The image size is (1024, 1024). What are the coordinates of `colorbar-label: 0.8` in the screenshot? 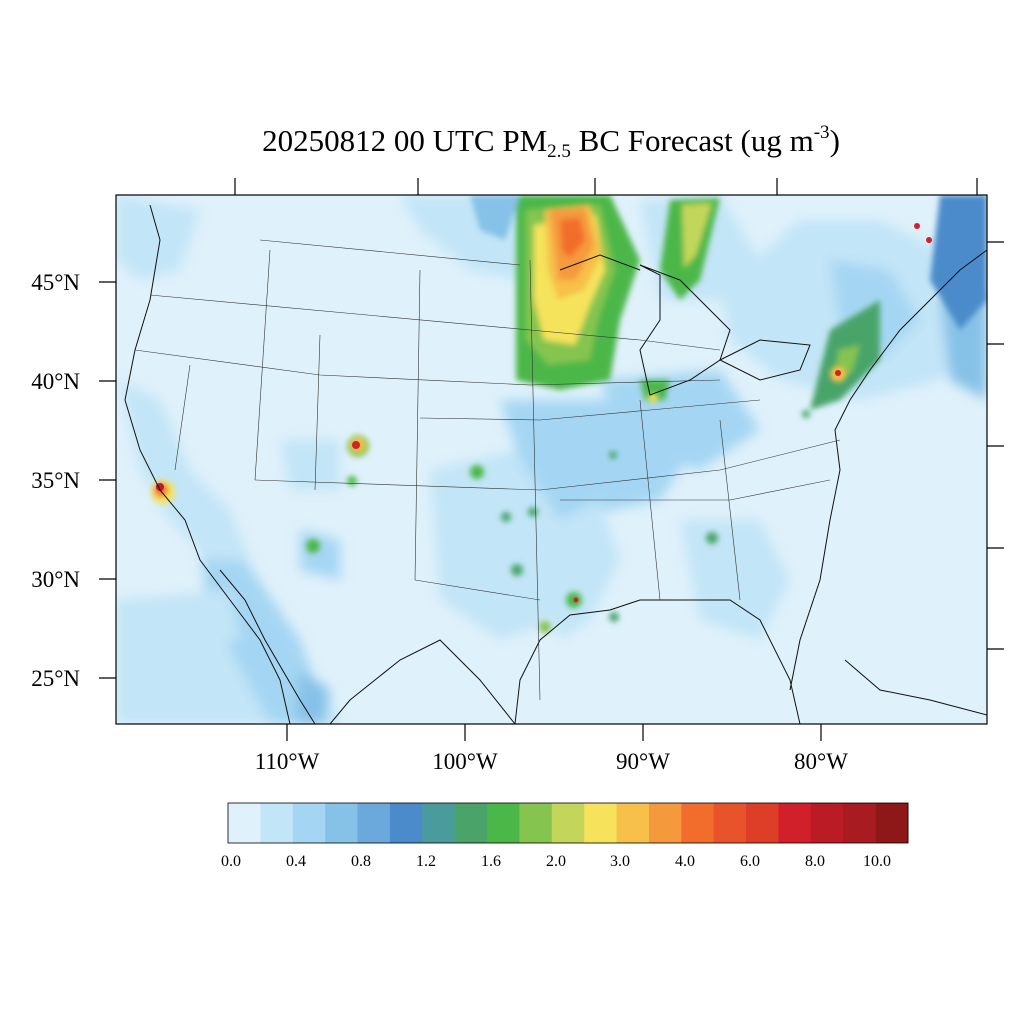 It's located at (361, 861).